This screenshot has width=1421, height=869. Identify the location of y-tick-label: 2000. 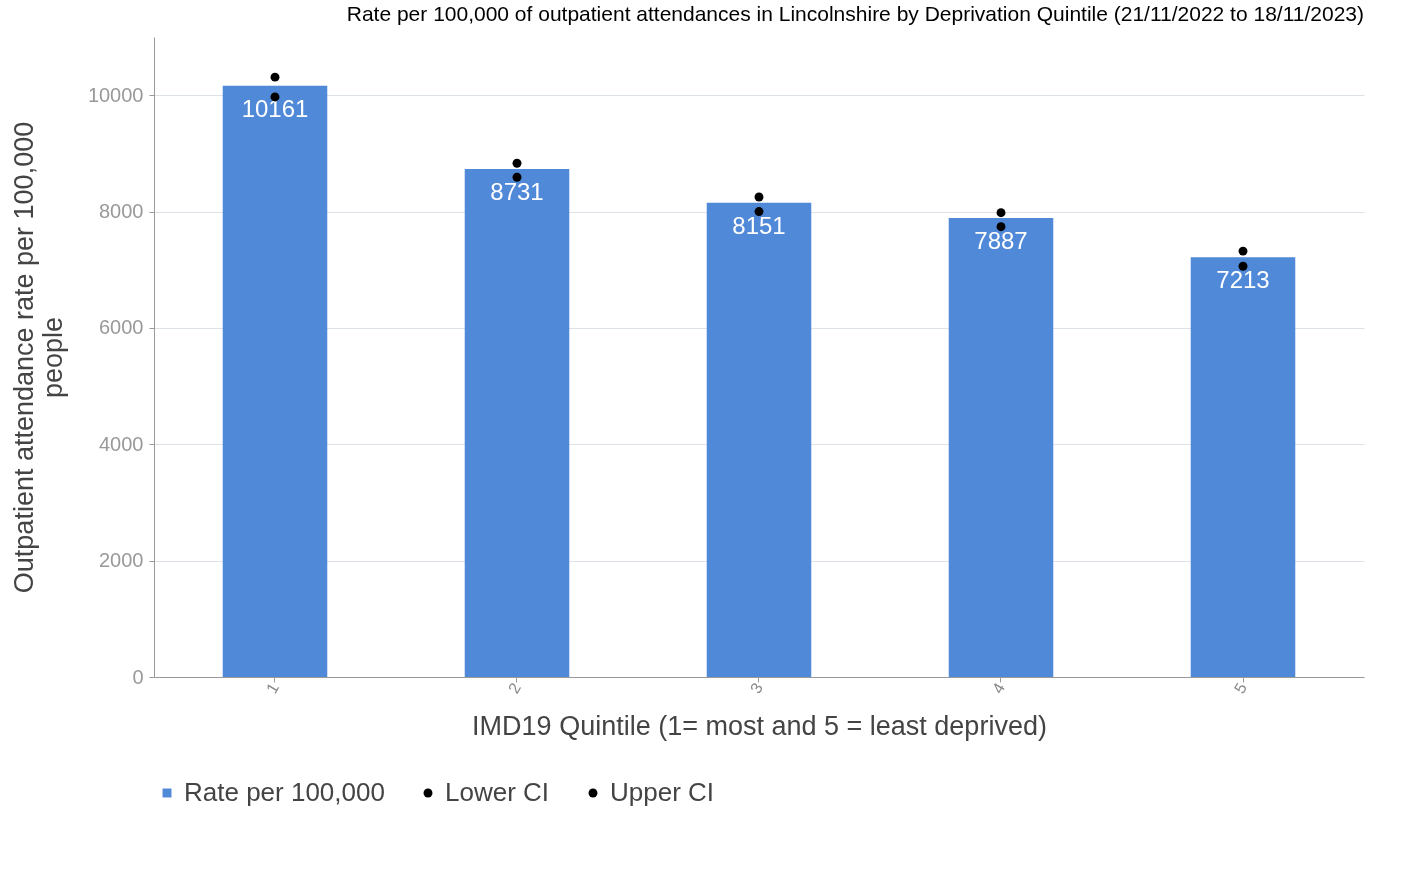
(121, 560).